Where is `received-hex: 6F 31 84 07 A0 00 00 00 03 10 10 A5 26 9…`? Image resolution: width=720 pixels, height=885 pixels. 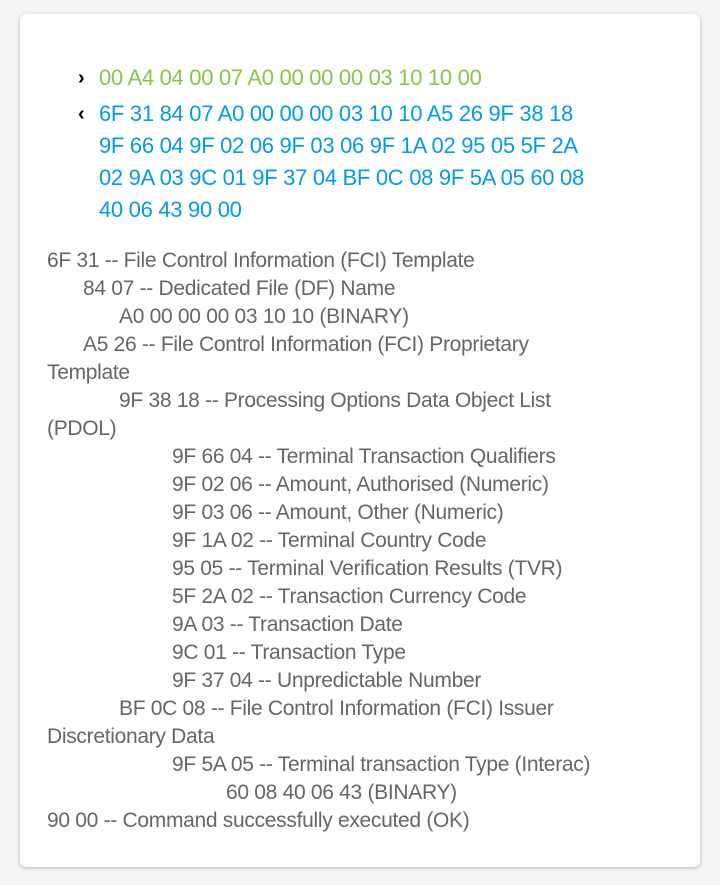
received-hex: 6F 31 84 07 A0 00 00 00 03 10 10 A5 26 9… is located at coordinates (341, 161).